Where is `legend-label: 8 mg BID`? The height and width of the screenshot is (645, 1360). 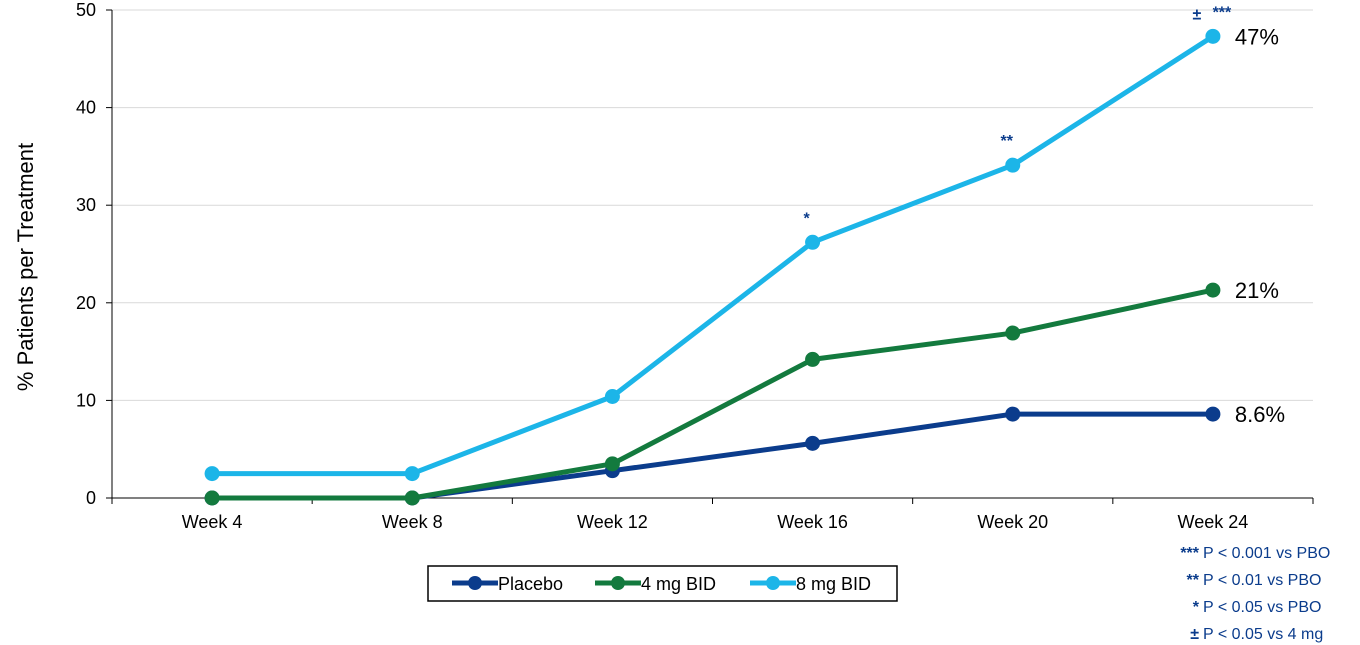
legend-label: 8 mg BID is located at coordinates (833, 584).